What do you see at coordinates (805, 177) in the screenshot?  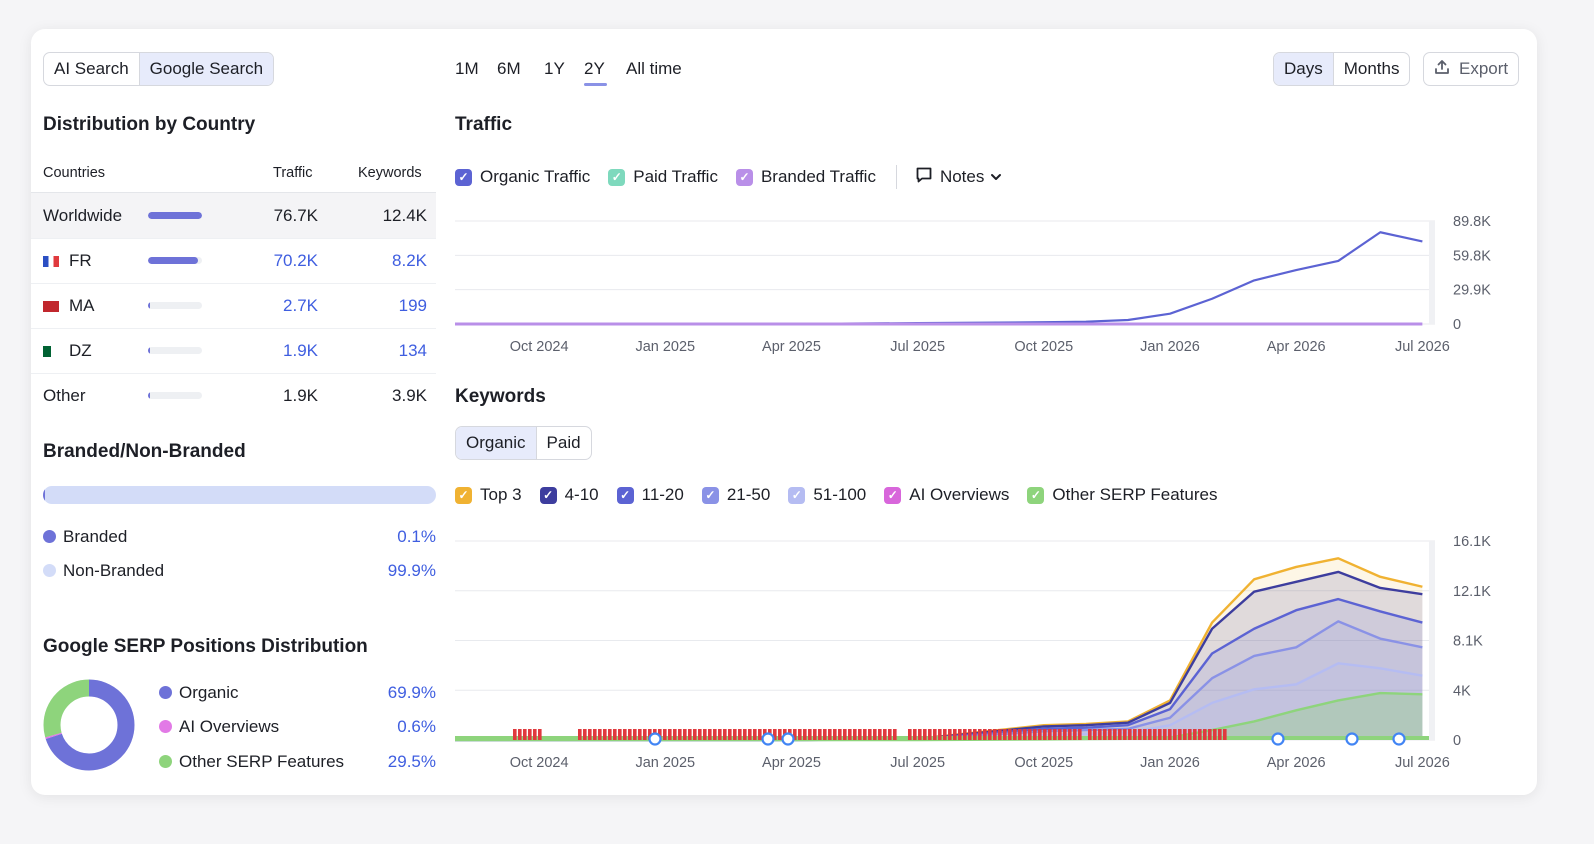 I see `branded-traffic-checkbox: ✓ Branded Traffic` at bounding box center [805, 177].